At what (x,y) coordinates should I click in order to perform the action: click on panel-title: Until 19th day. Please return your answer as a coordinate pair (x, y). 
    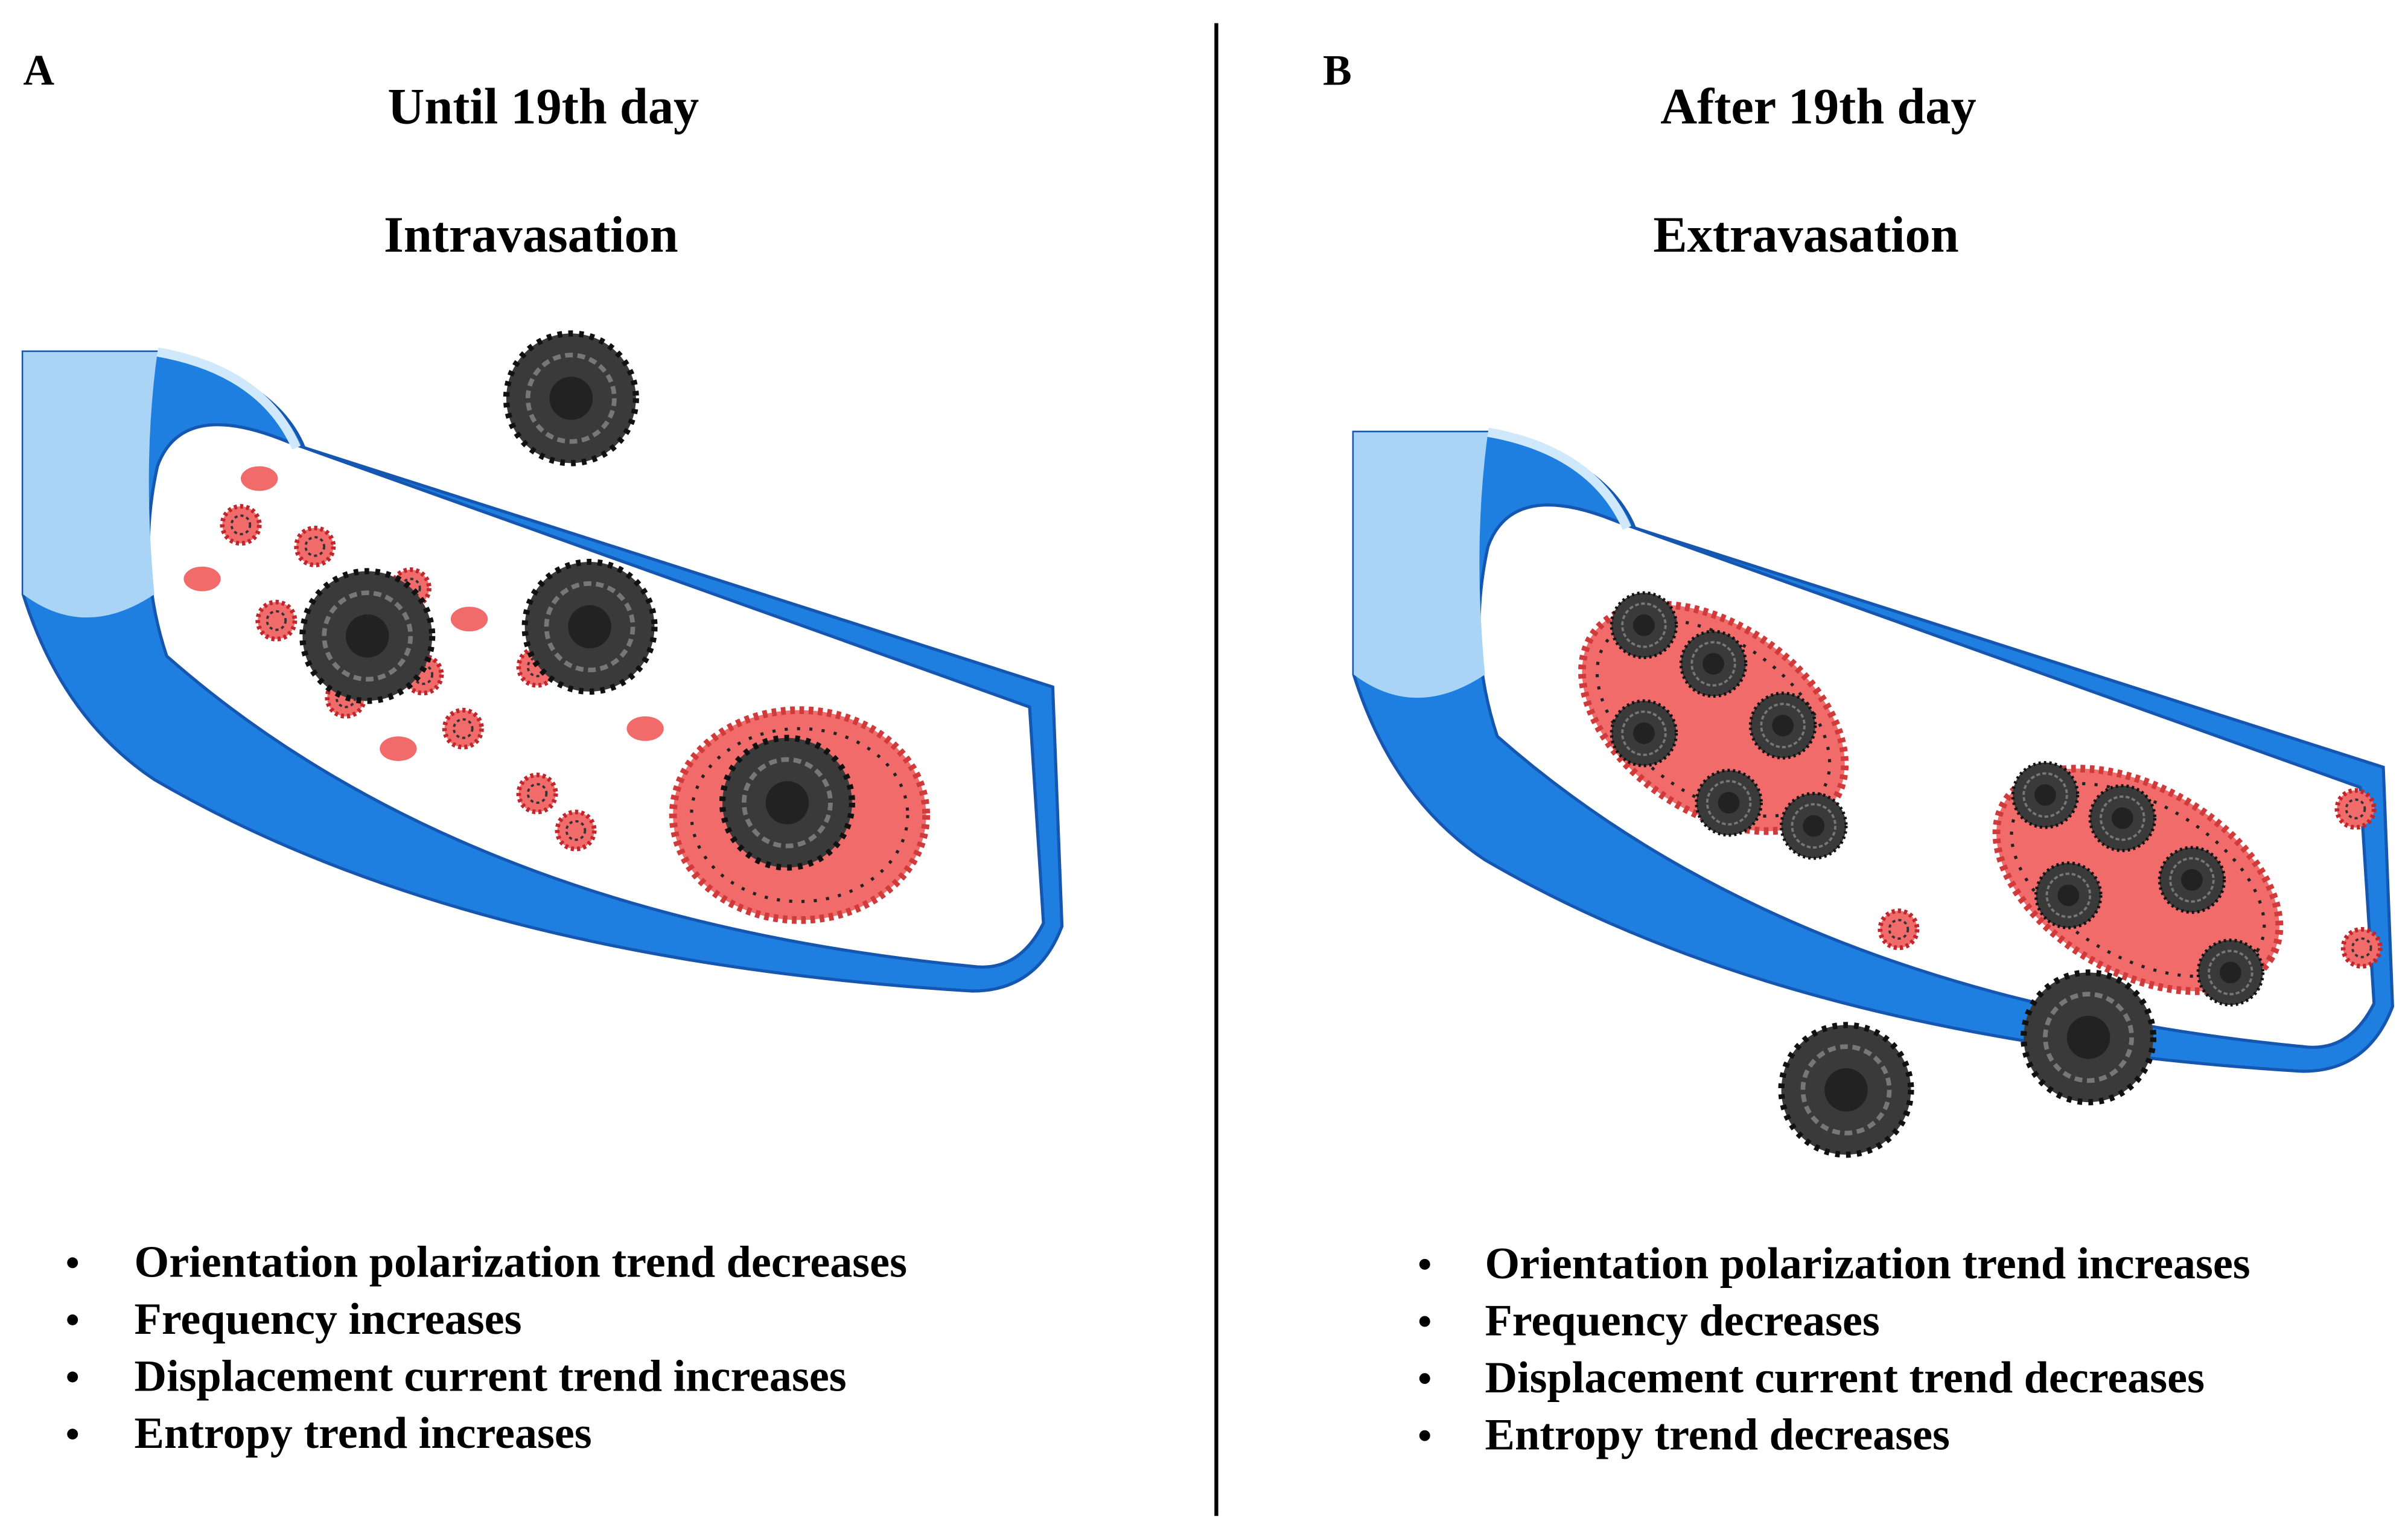
    Looking at the image, I should click on (543, 107).